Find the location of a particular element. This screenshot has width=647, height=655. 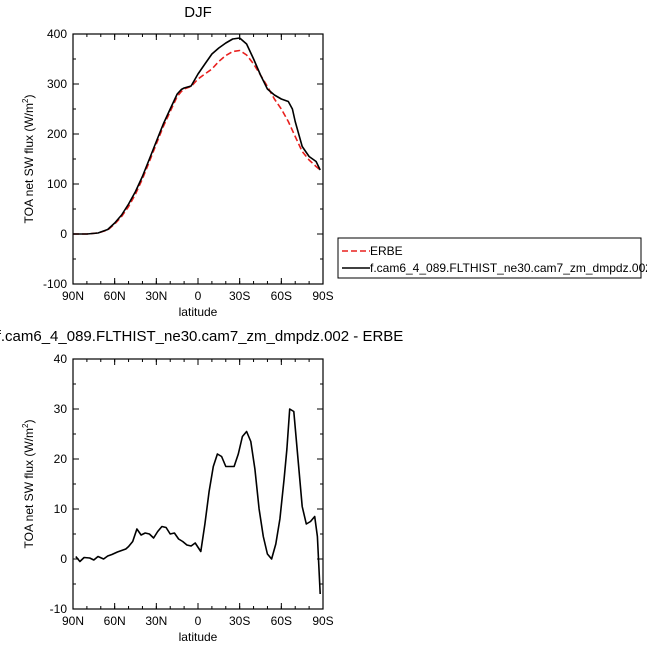

y-tick-label: 400 is located at coordinates (57, 34).